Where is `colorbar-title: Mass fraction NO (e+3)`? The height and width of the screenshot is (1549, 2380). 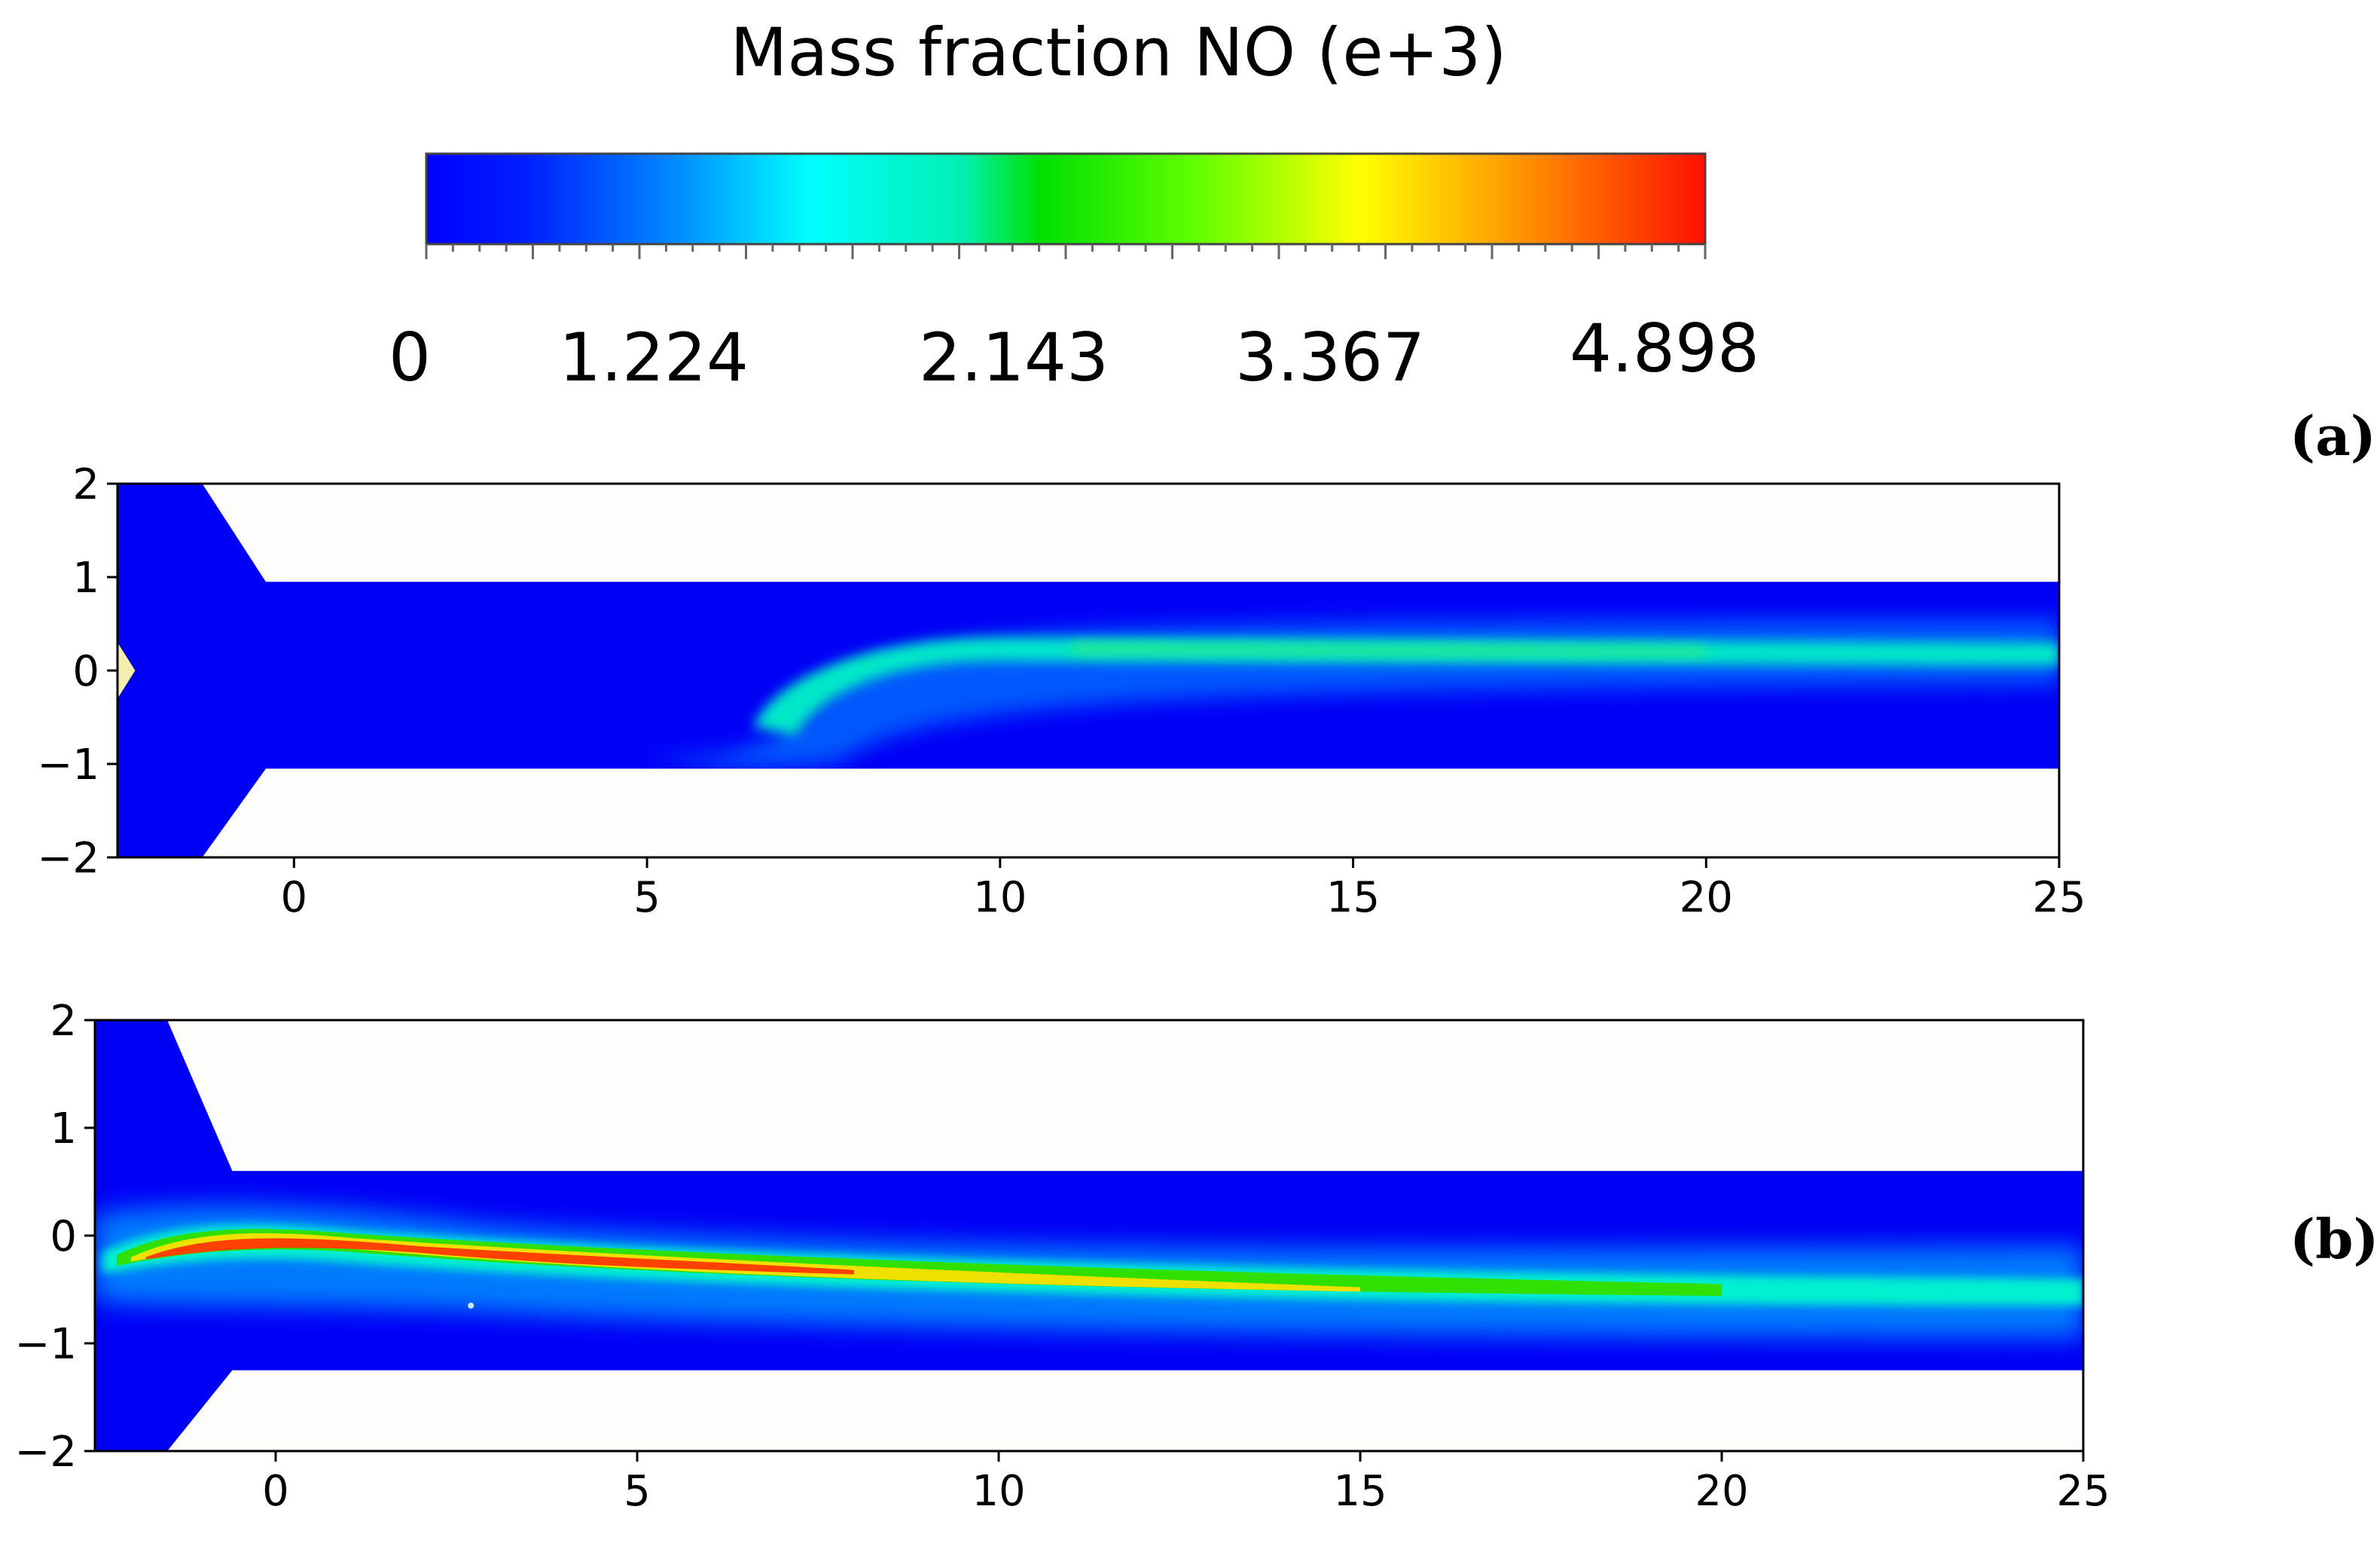
colorbar-title: Mass fraction NO (e+3) is located at coordinates (1118, 52).